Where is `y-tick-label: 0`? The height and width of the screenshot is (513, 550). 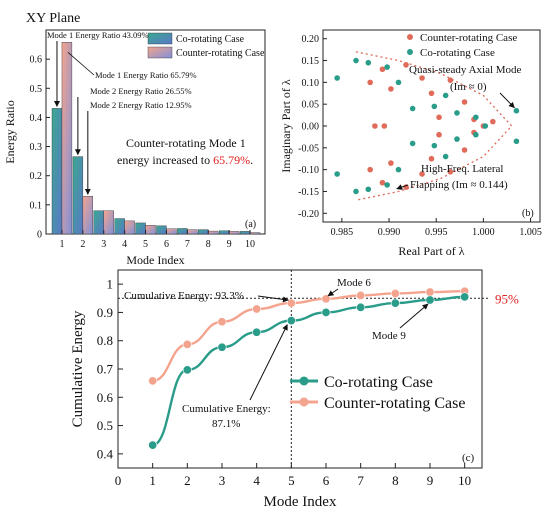
y-tick-label: 0 is located at coordinates (39, 235).